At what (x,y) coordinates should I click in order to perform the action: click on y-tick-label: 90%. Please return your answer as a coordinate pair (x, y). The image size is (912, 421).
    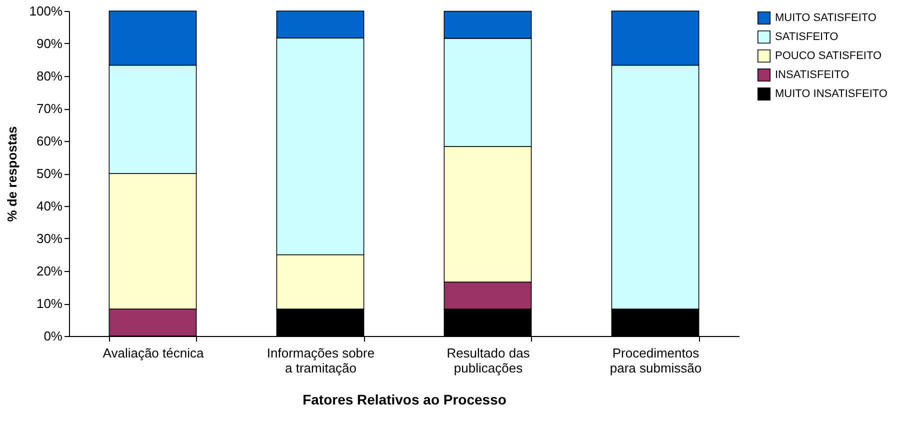
    Looking at the image, I should click on (49, 43).